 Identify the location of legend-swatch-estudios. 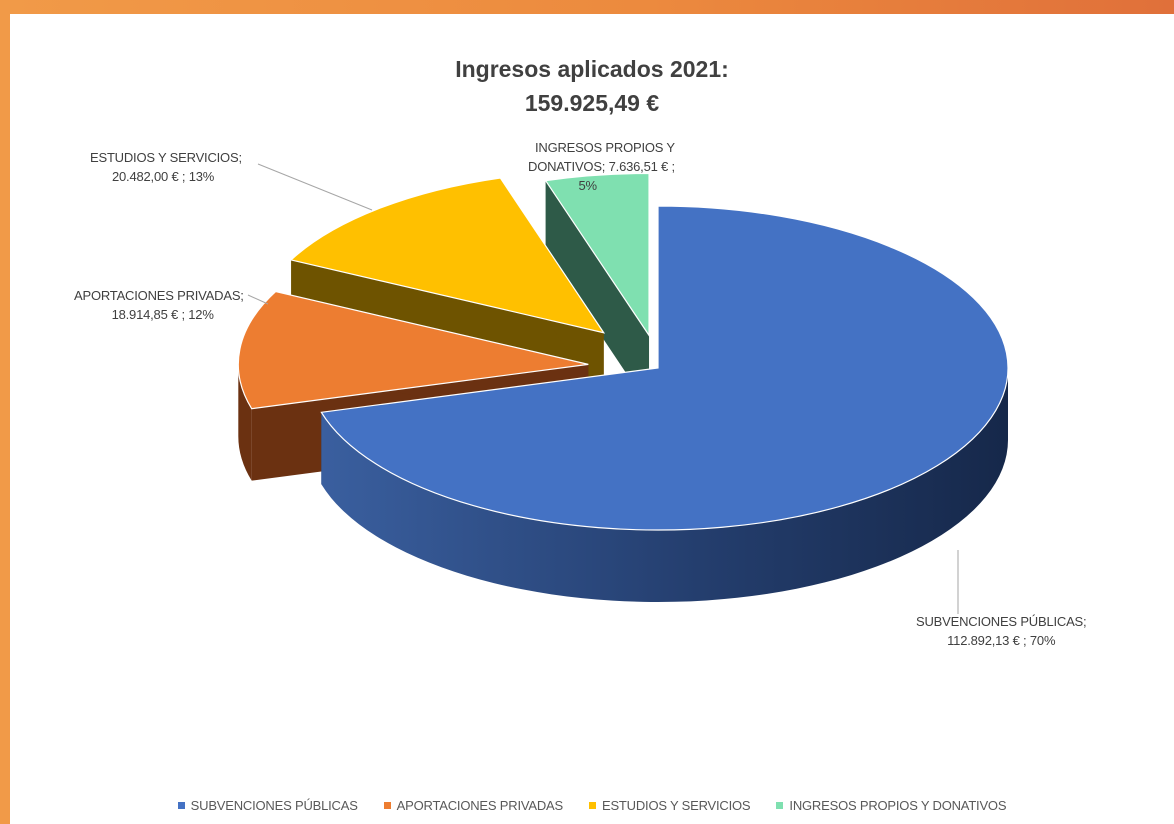
(592, 805).